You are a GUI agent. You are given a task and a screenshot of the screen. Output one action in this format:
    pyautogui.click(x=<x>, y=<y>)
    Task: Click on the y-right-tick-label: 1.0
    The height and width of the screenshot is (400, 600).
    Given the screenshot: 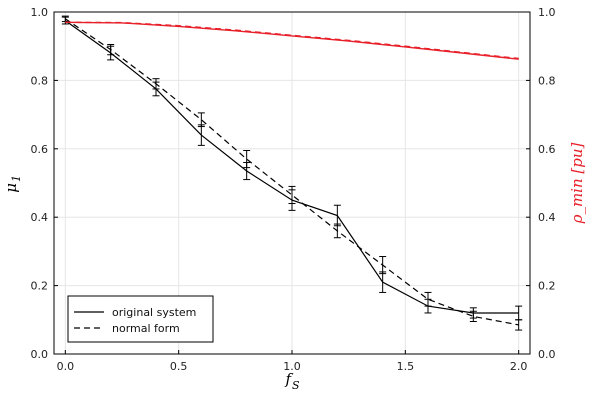 What is the action you would take?
    pyautogui.click(x=547, y=12)
    